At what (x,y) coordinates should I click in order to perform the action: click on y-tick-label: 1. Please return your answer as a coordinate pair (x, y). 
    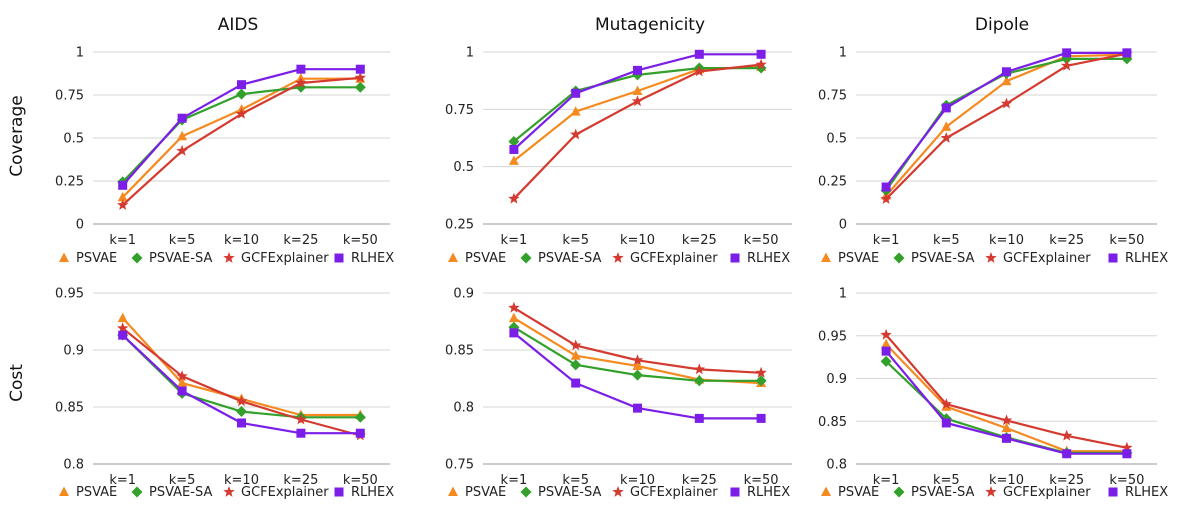
    Looking at the image, I should click on (843, 53).